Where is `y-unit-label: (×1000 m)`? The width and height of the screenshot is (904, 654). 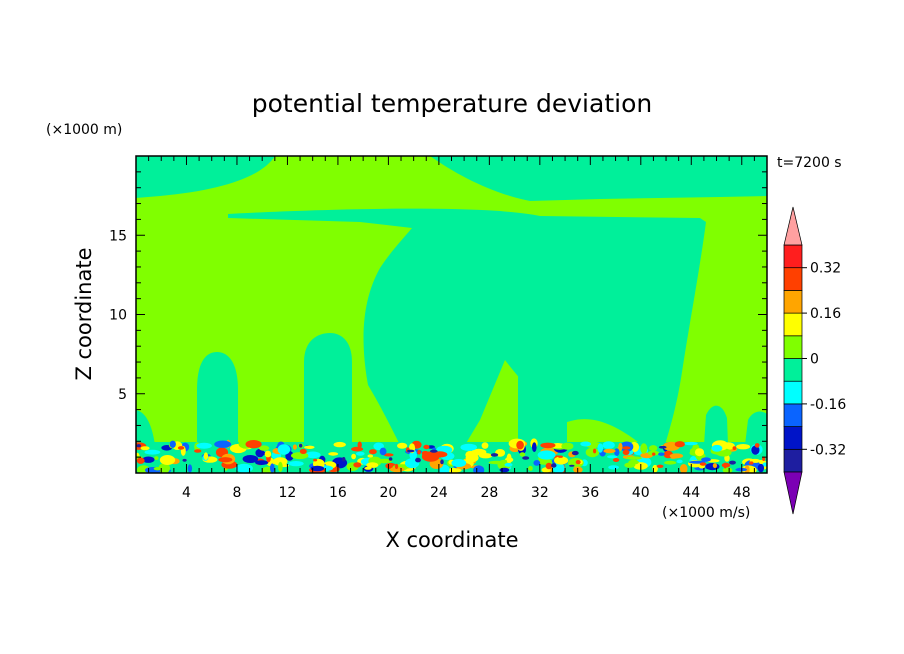
y-unit-label: (×1000 m) is located at coordinates (84, 130).